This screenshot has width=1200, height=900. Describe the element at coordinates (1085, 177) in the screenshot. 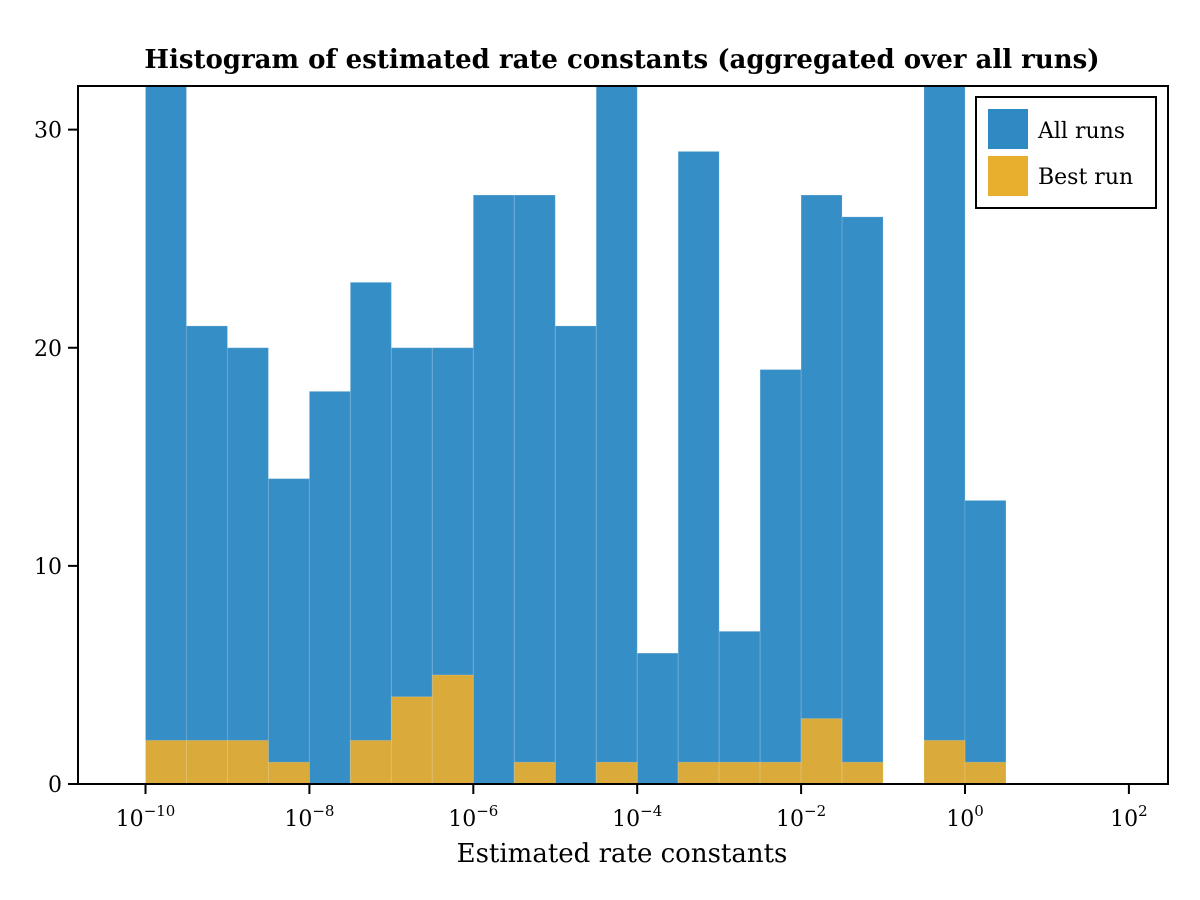

I see `legend-label-best-run: Best run` at that location.